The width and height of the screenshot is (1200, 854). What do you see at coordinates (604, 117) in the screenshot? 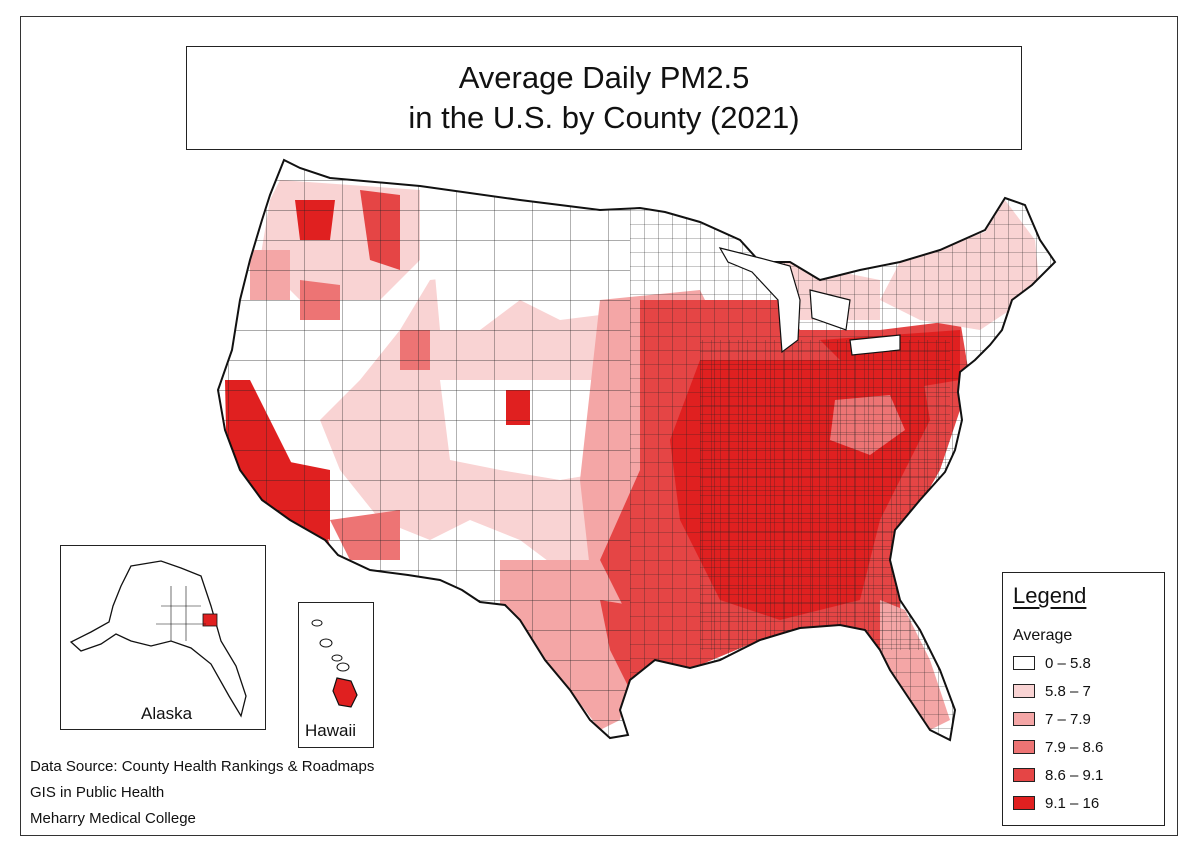
I see `map-title-line-2: in the U.S. by County (2021)` at bounding box center [604, 117].